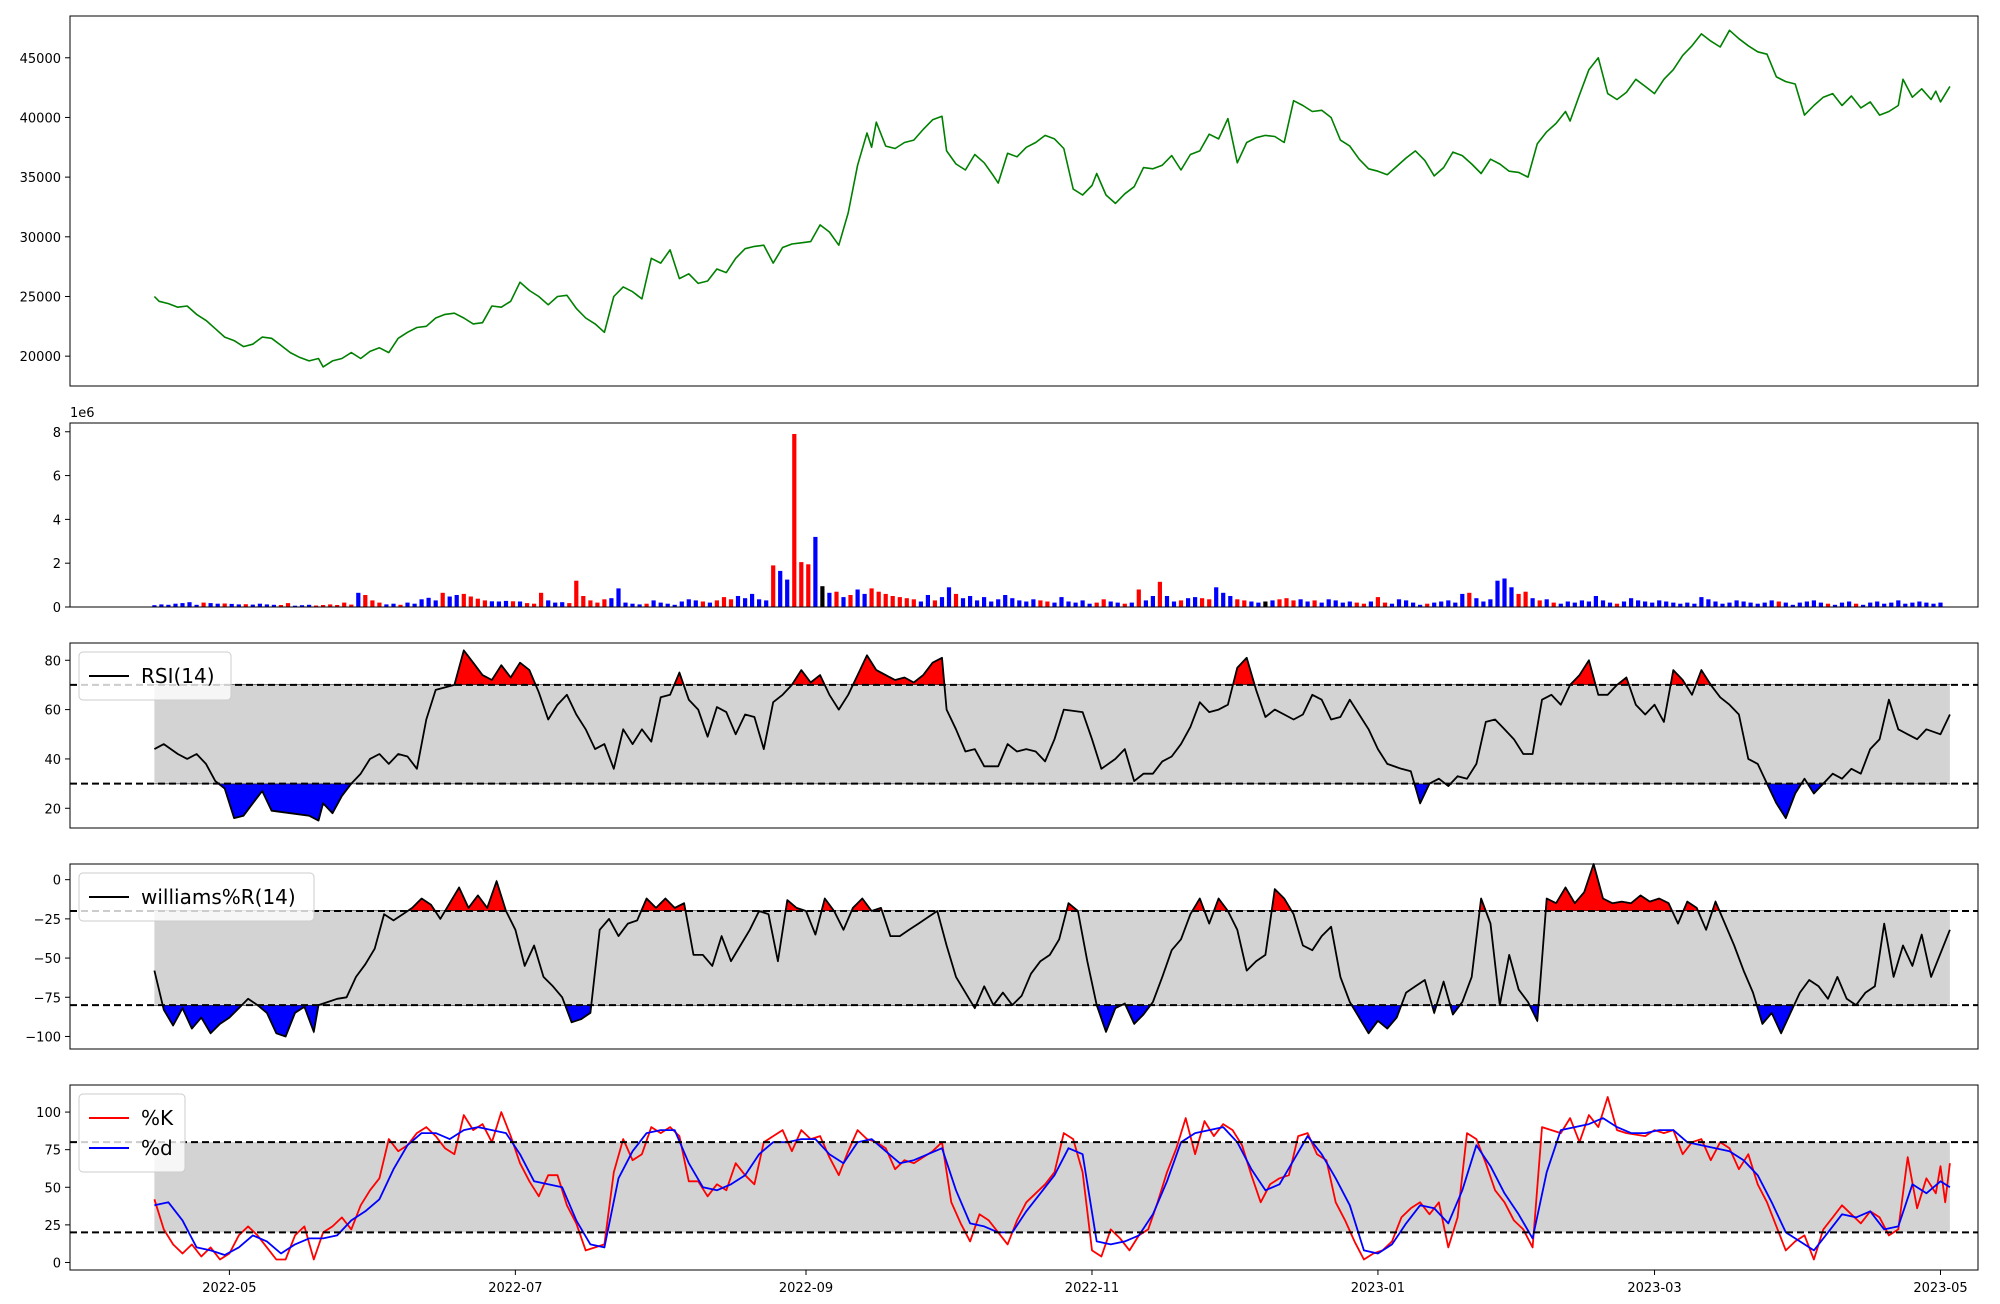  I want to click on y-tick-label: 75, so click(52, 1151).